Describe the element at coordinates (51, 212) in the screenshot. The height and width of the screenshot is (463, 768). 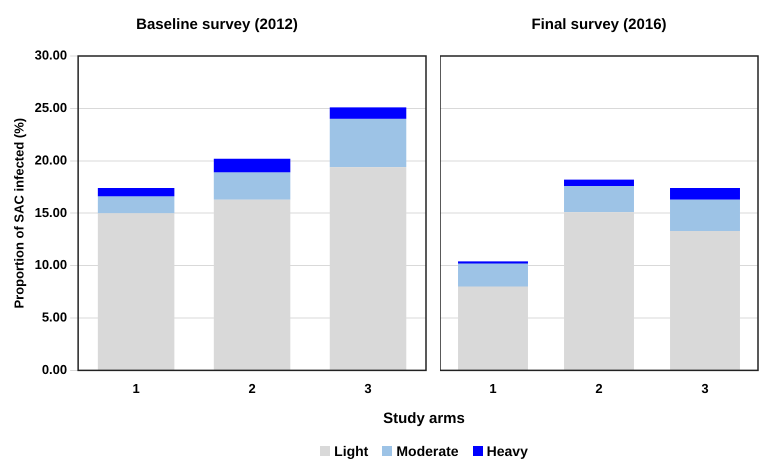
I see `y-tick-label: 15.00` at that location.